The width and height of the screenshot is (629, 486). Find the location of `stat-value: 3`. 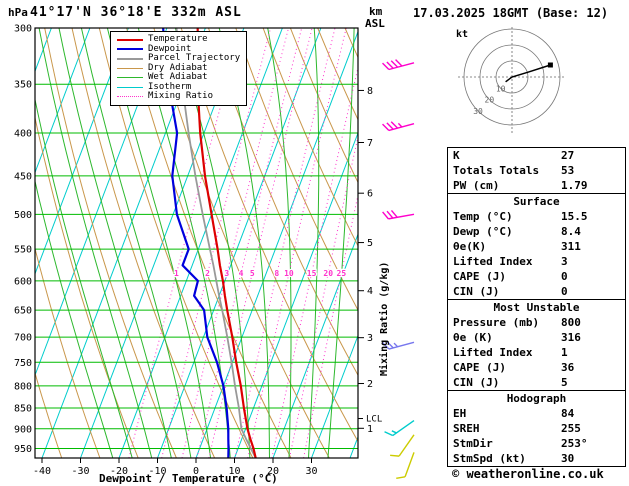

stat-value: 3 is located at coordinates (564, 261).